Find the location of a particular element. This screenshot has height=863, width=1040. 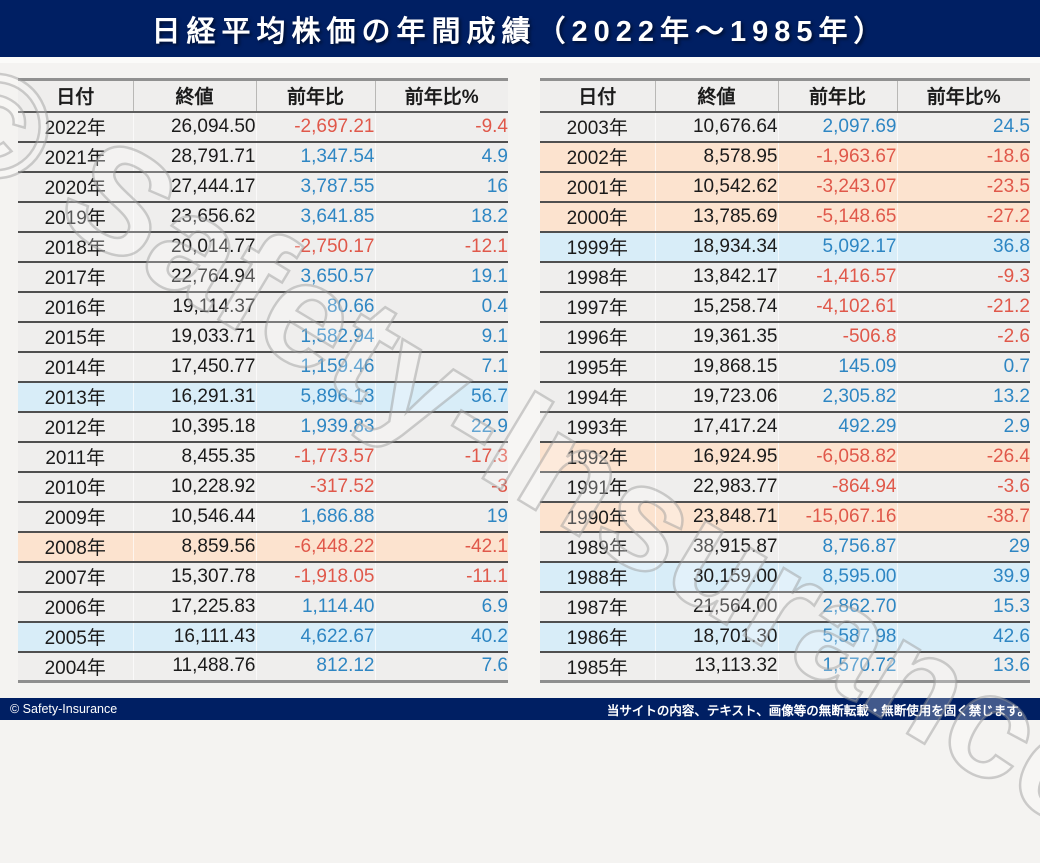

change-pct-cell: 4.9 is located at coordinates (441, 156).